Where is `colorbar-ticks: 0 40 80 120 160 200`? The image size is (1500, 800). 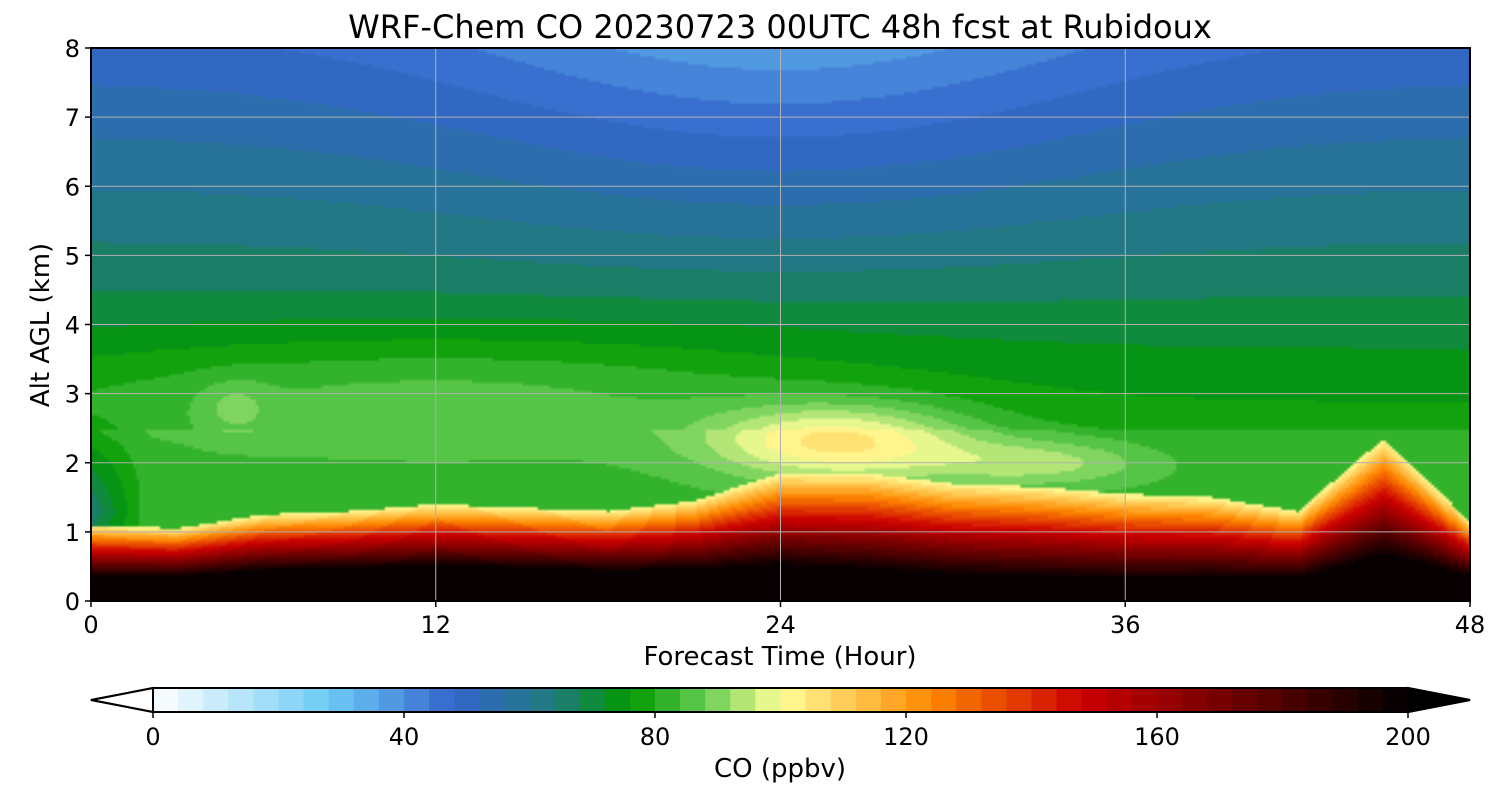
colorbar-ticks: 0 40 80 120 160 200 is located at coordinates (788, 731).